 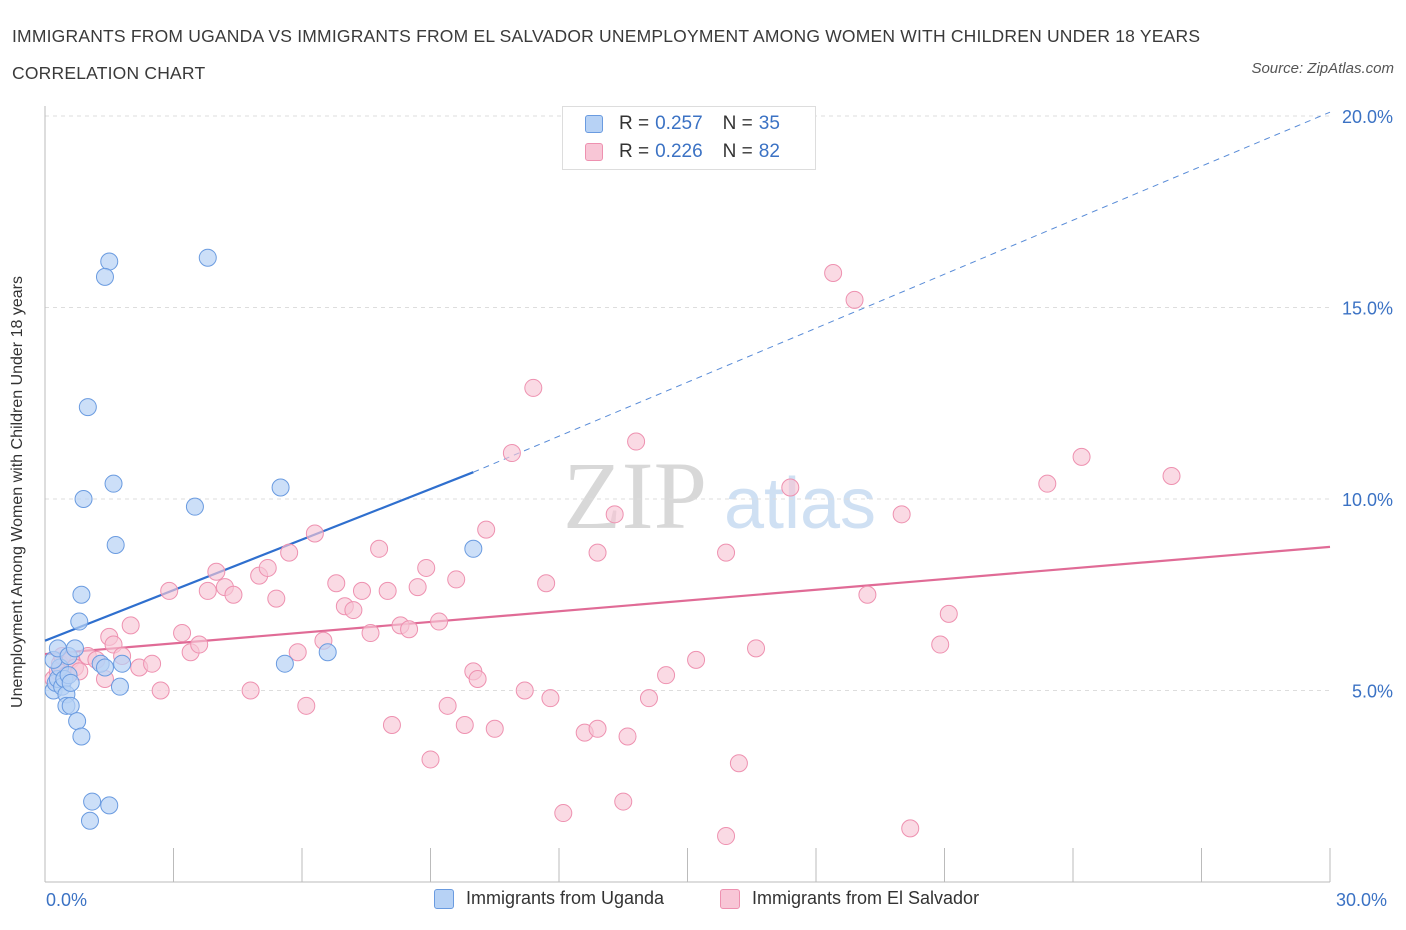 I want to click on y-tick-labels: 5.0% 10.0% 15.0% 20.0%, so click(x=1367, y=404).